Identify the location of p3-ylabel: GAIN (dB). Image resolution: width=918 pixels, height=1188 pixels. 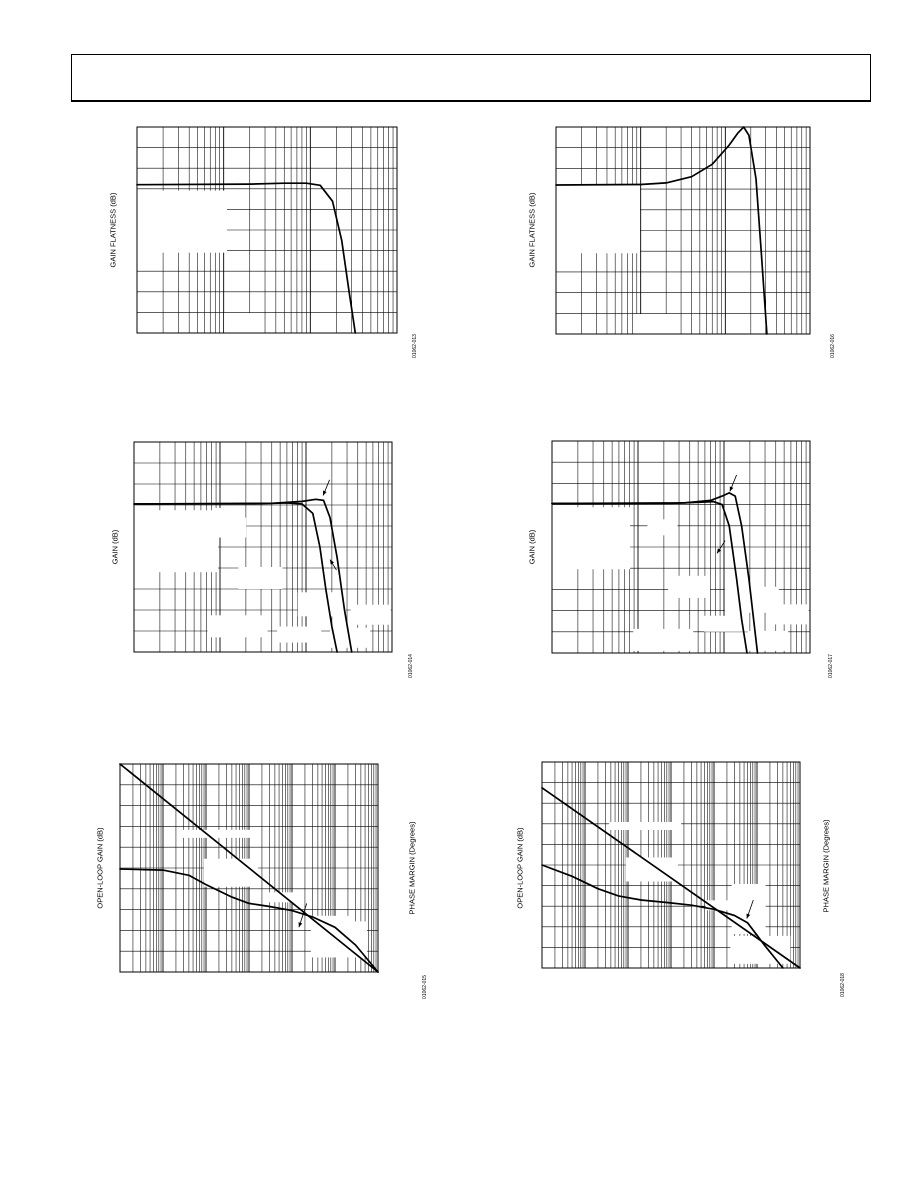
(115, 547).